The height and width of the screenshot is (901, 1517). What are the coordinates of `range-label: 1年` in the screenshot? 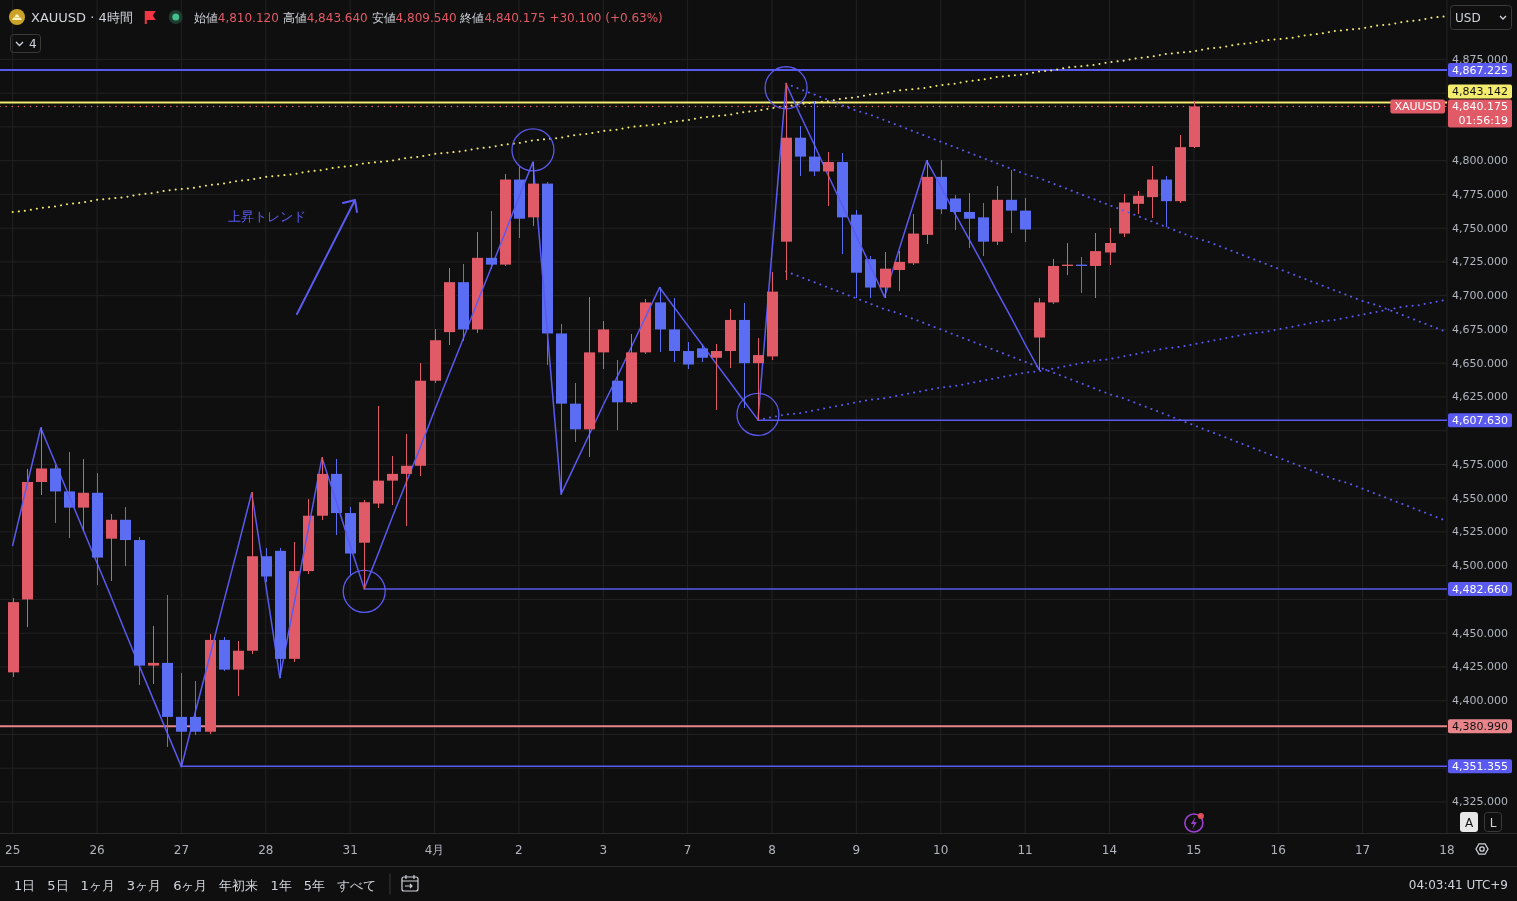 It's located at (281, 885).